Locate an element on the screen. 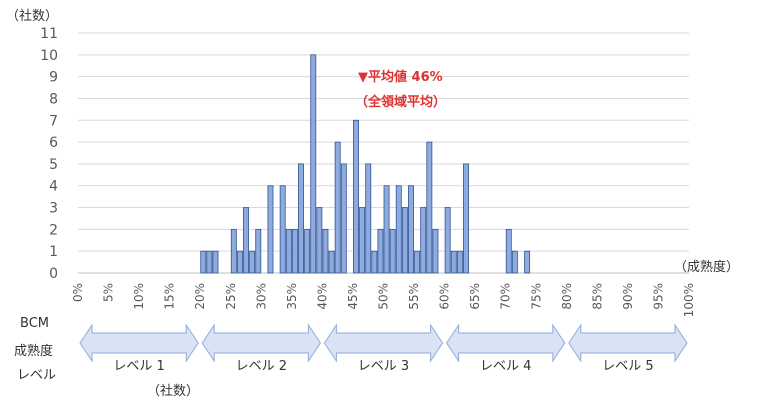 This screenshot has width=761, height=409. x-tick-label: 20% is located at coordinates (200, 296).